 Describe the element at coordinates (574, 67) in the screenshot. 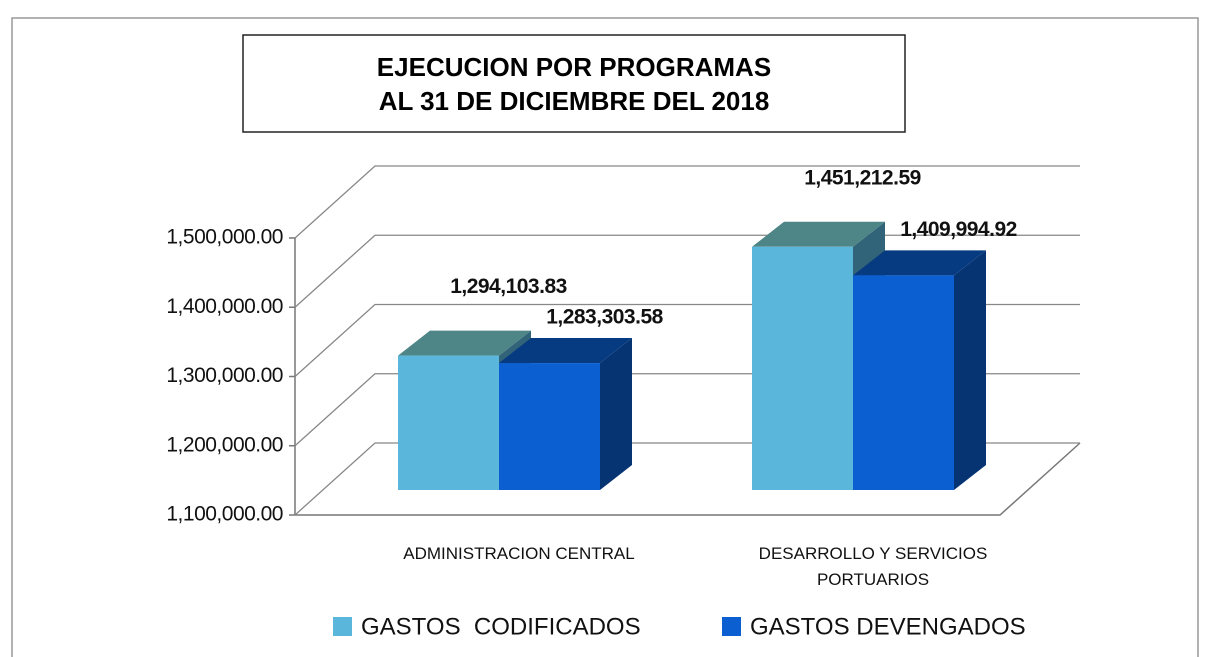

I see `chart-title: EJECUCION POR PROGRAMAS` at that location.